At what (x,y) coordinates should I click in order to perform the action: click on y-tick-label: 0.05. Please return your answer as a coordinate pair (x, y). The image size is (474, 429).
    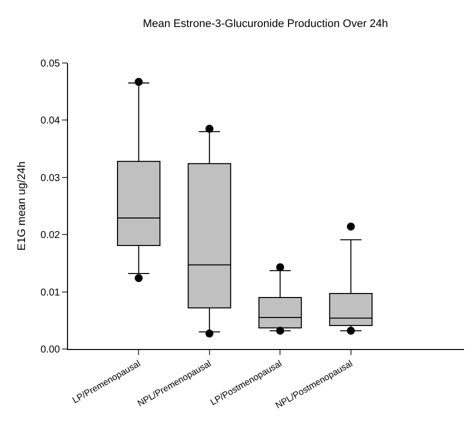
    Looking at the image, I should click on (50, 64).